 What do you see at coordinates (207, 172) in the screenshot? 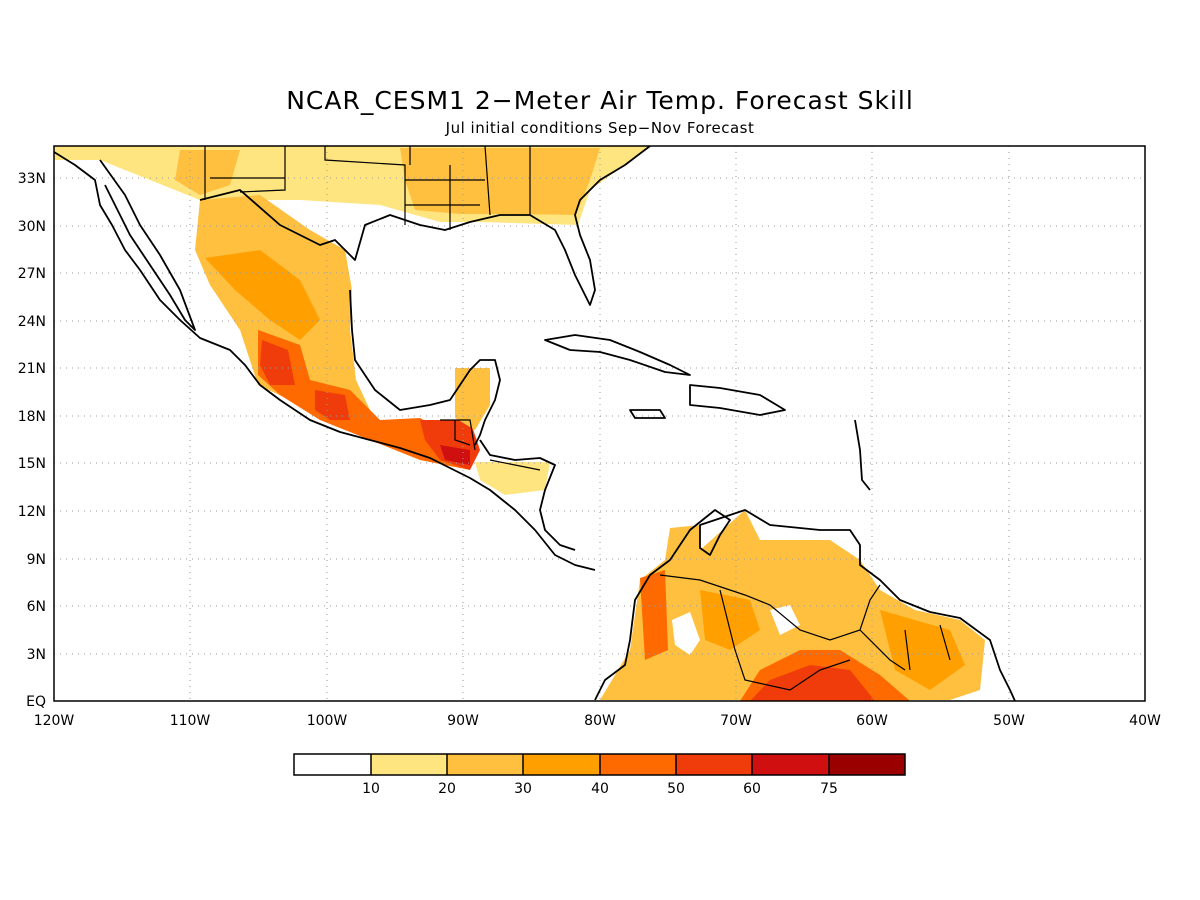
I see `skill-region-texas` at bounding box center [207, 172].